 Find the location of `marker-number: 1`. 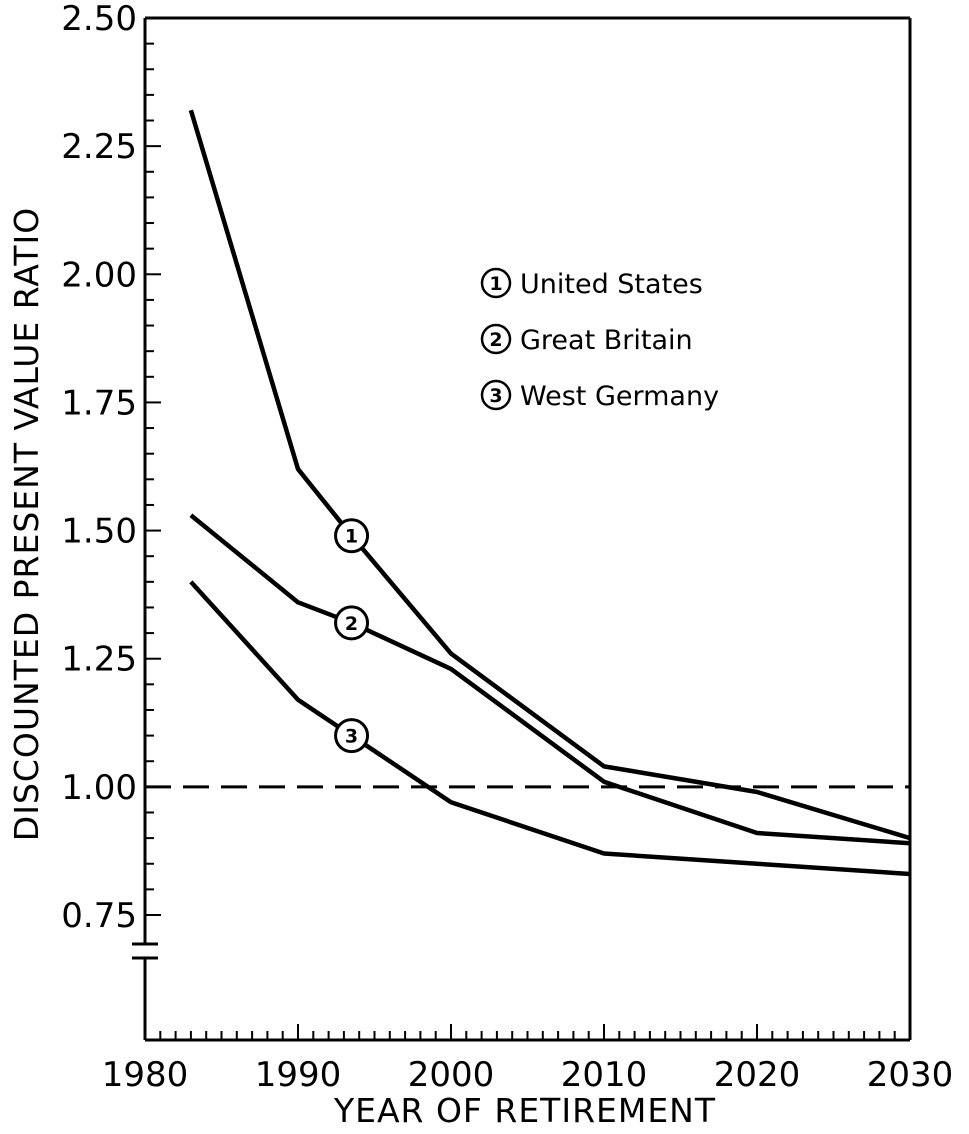

marker-number: 1 is located at coordinates (351, 537).